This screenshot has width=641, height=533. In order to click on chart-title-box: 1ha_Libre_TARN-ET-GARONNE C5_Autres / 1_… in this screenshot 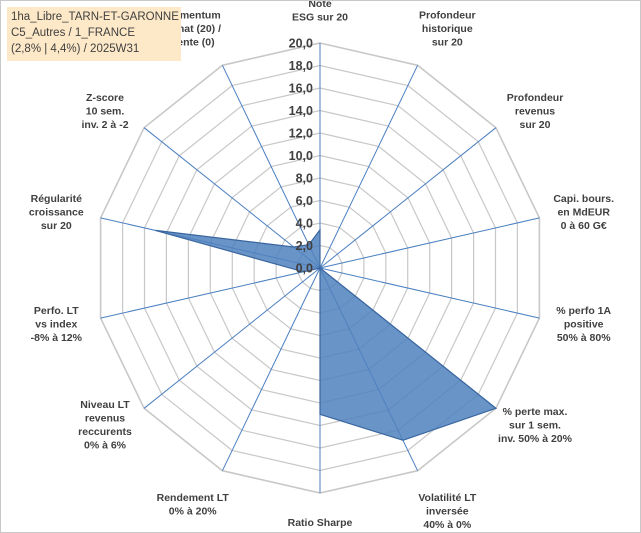, I will do `click(94, 34)`.